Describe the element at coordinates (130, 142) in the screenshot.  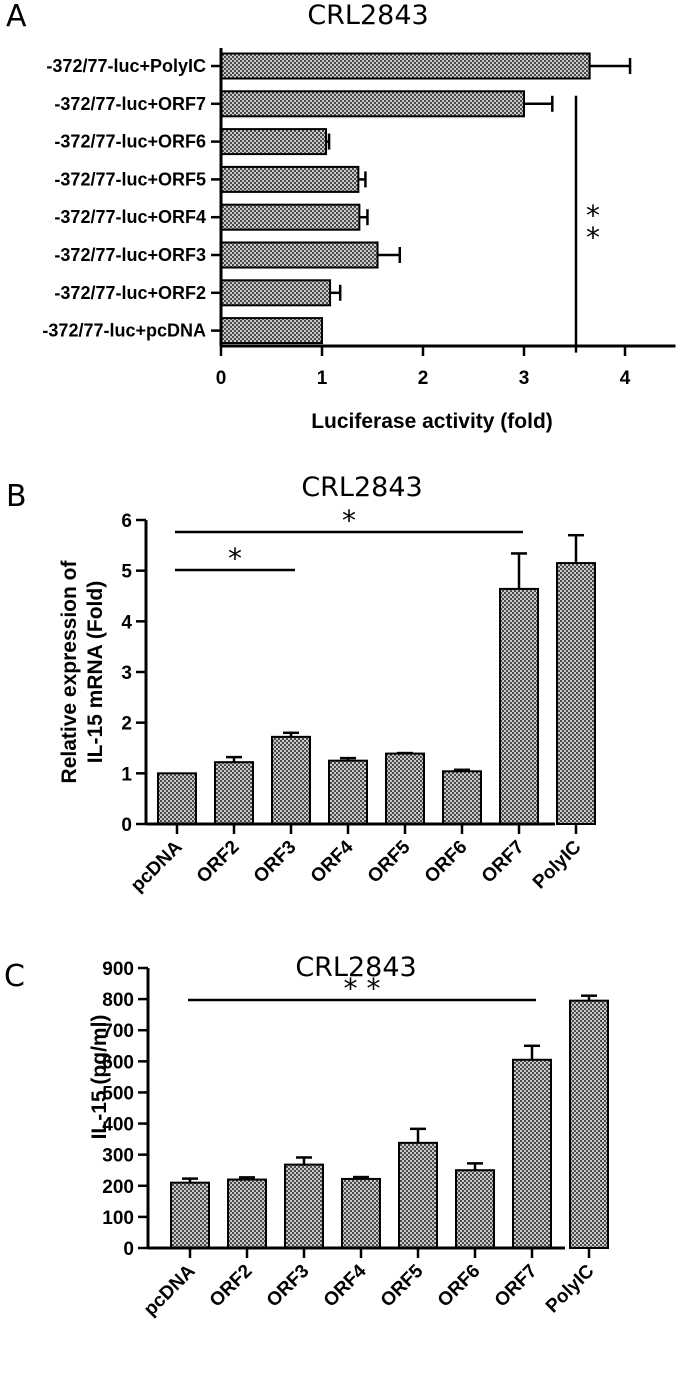
I see `category-label: -372/77-luc+ORF6` at that location.